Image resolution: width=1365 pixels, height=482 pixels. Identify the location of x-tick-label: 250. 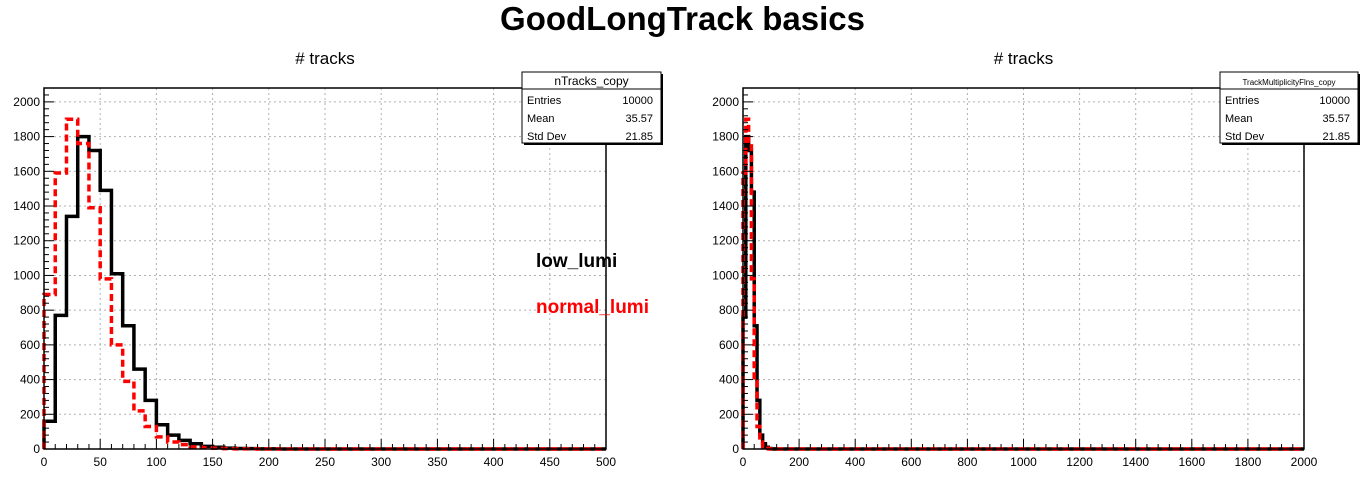
(325, 462).